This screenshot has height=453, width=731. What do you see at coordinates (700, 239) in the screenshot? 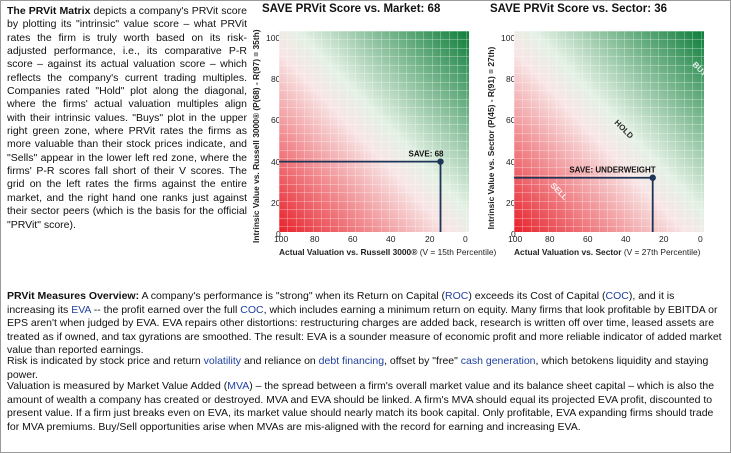
I see `chart-sector-xtick: 0` at bounding box center [700, 239].